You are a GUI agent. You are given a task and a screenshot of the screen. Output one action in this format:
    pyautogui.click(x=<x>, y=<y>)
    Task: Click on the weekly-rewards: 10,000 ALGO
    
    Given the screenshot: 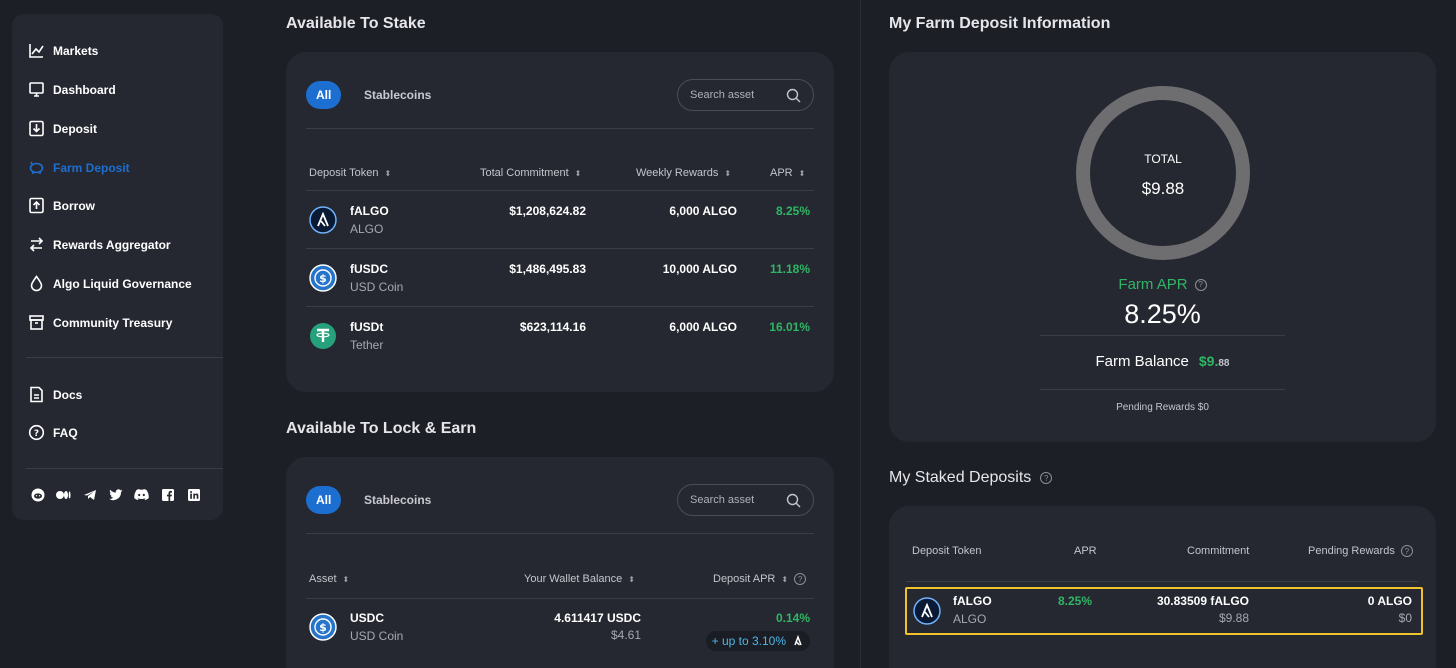 What is the action you would take?
    pyautogui.click(x=699, y=269)
    